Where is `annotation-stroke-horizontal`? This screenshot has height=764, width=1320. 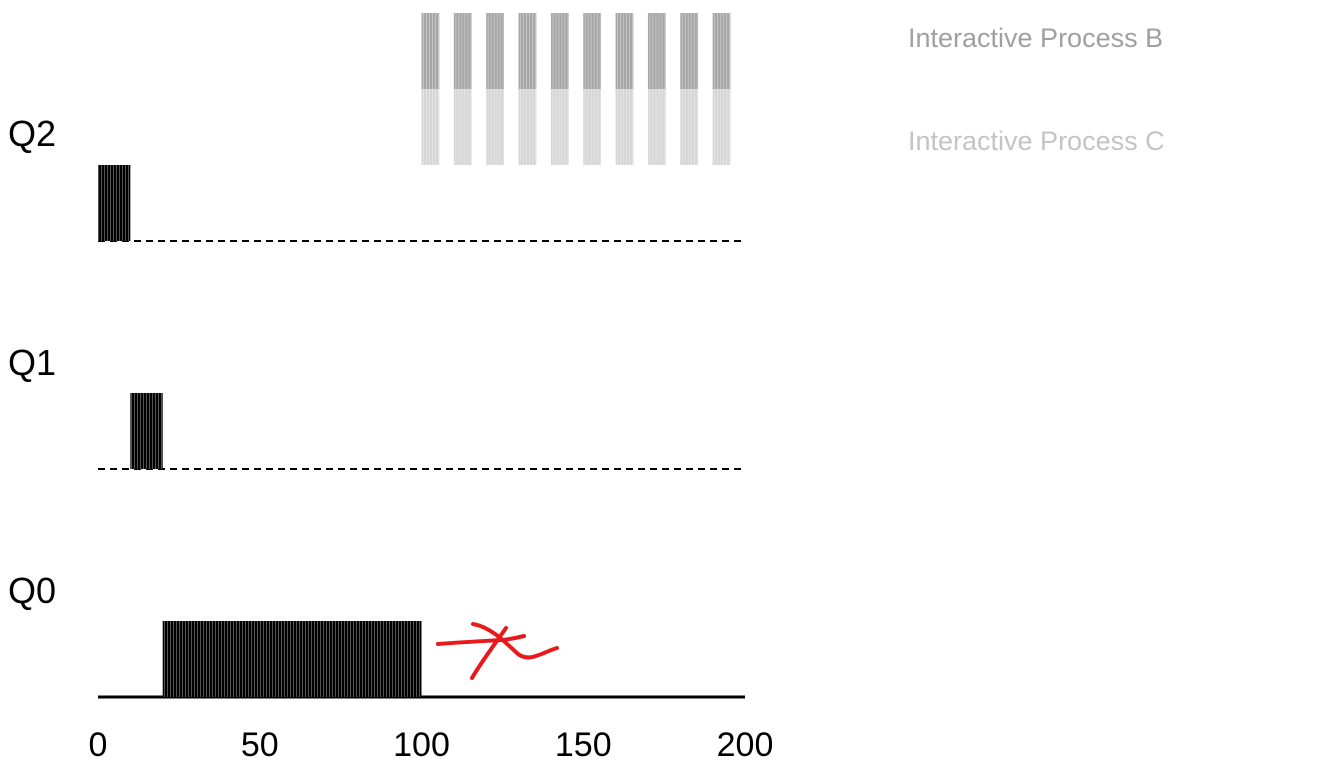
annotation-stroke-horizontal is located at coordinates (481, 640).